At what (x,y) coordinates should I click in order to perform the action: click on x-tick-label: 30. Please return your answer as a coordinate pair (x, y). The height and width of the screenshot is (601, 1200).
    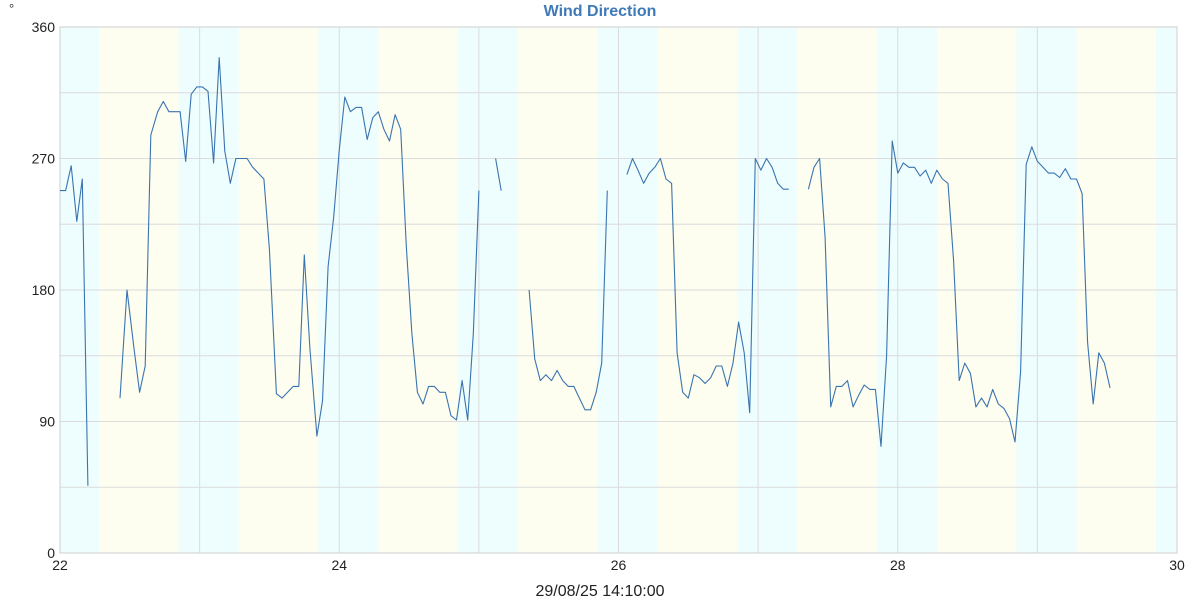
    Looking at the image, I should click on (1177, 565).